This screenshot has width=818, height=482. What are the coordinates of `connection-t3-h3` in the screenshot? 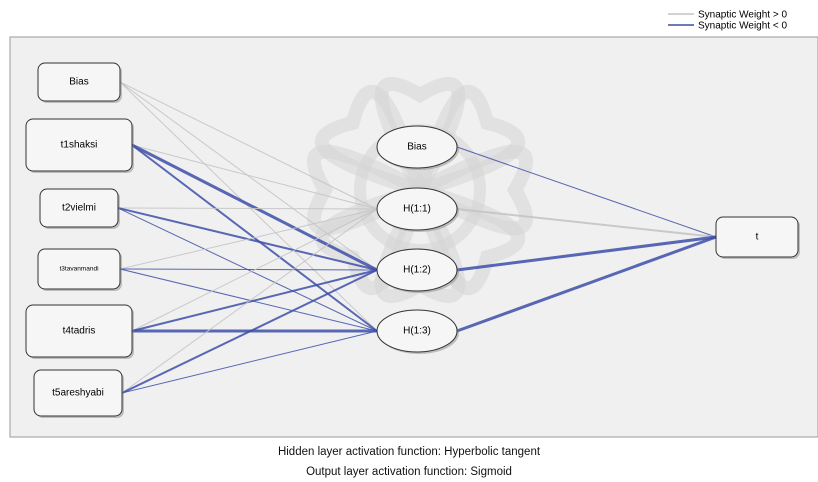 It's located at (248, 300).